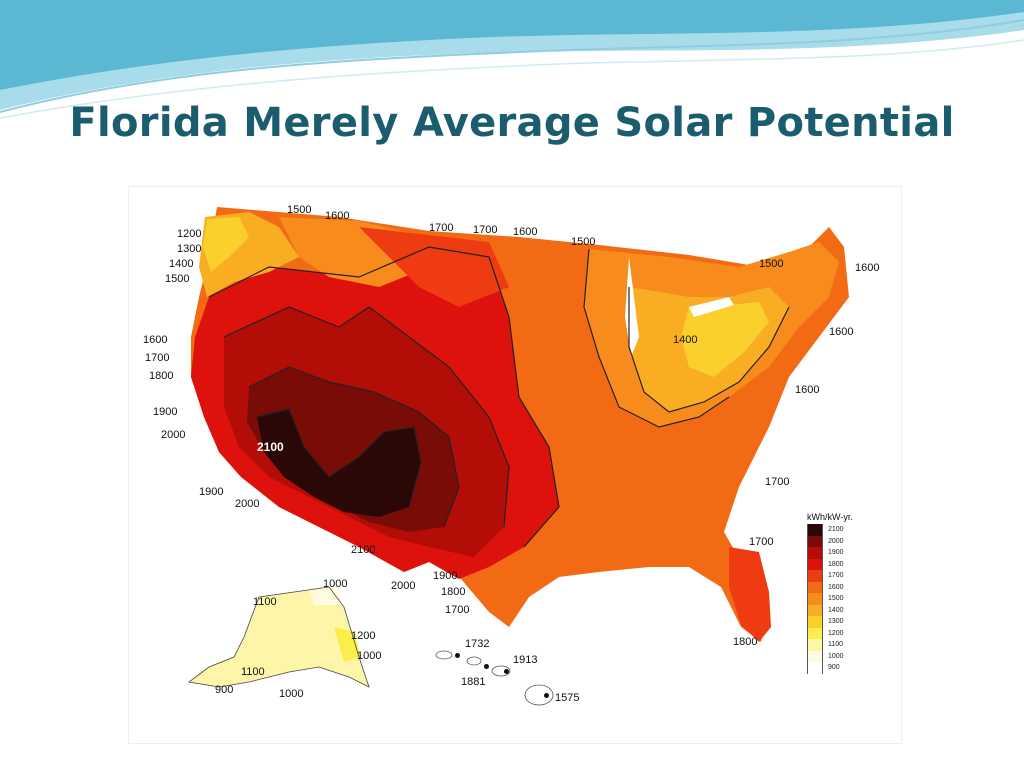  Describe the element at coordinates (836, 587) in the screenshot. I see `legend-value: 1600` at that location.